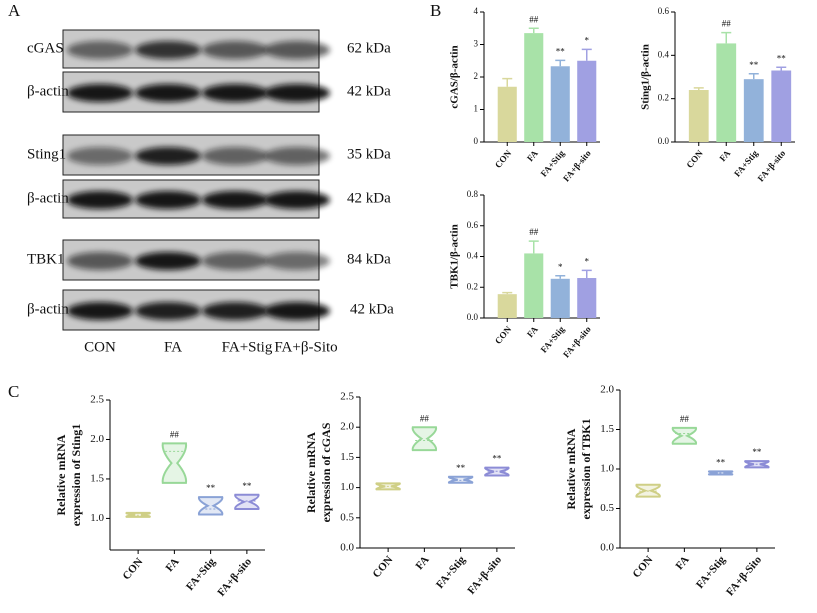 This screenshot has width=817, height=613. What do you see at coordinates (76, 475) in the screenshot?
I see `y-axis-label: expression of Sting1` at bounding box center [76, 475].